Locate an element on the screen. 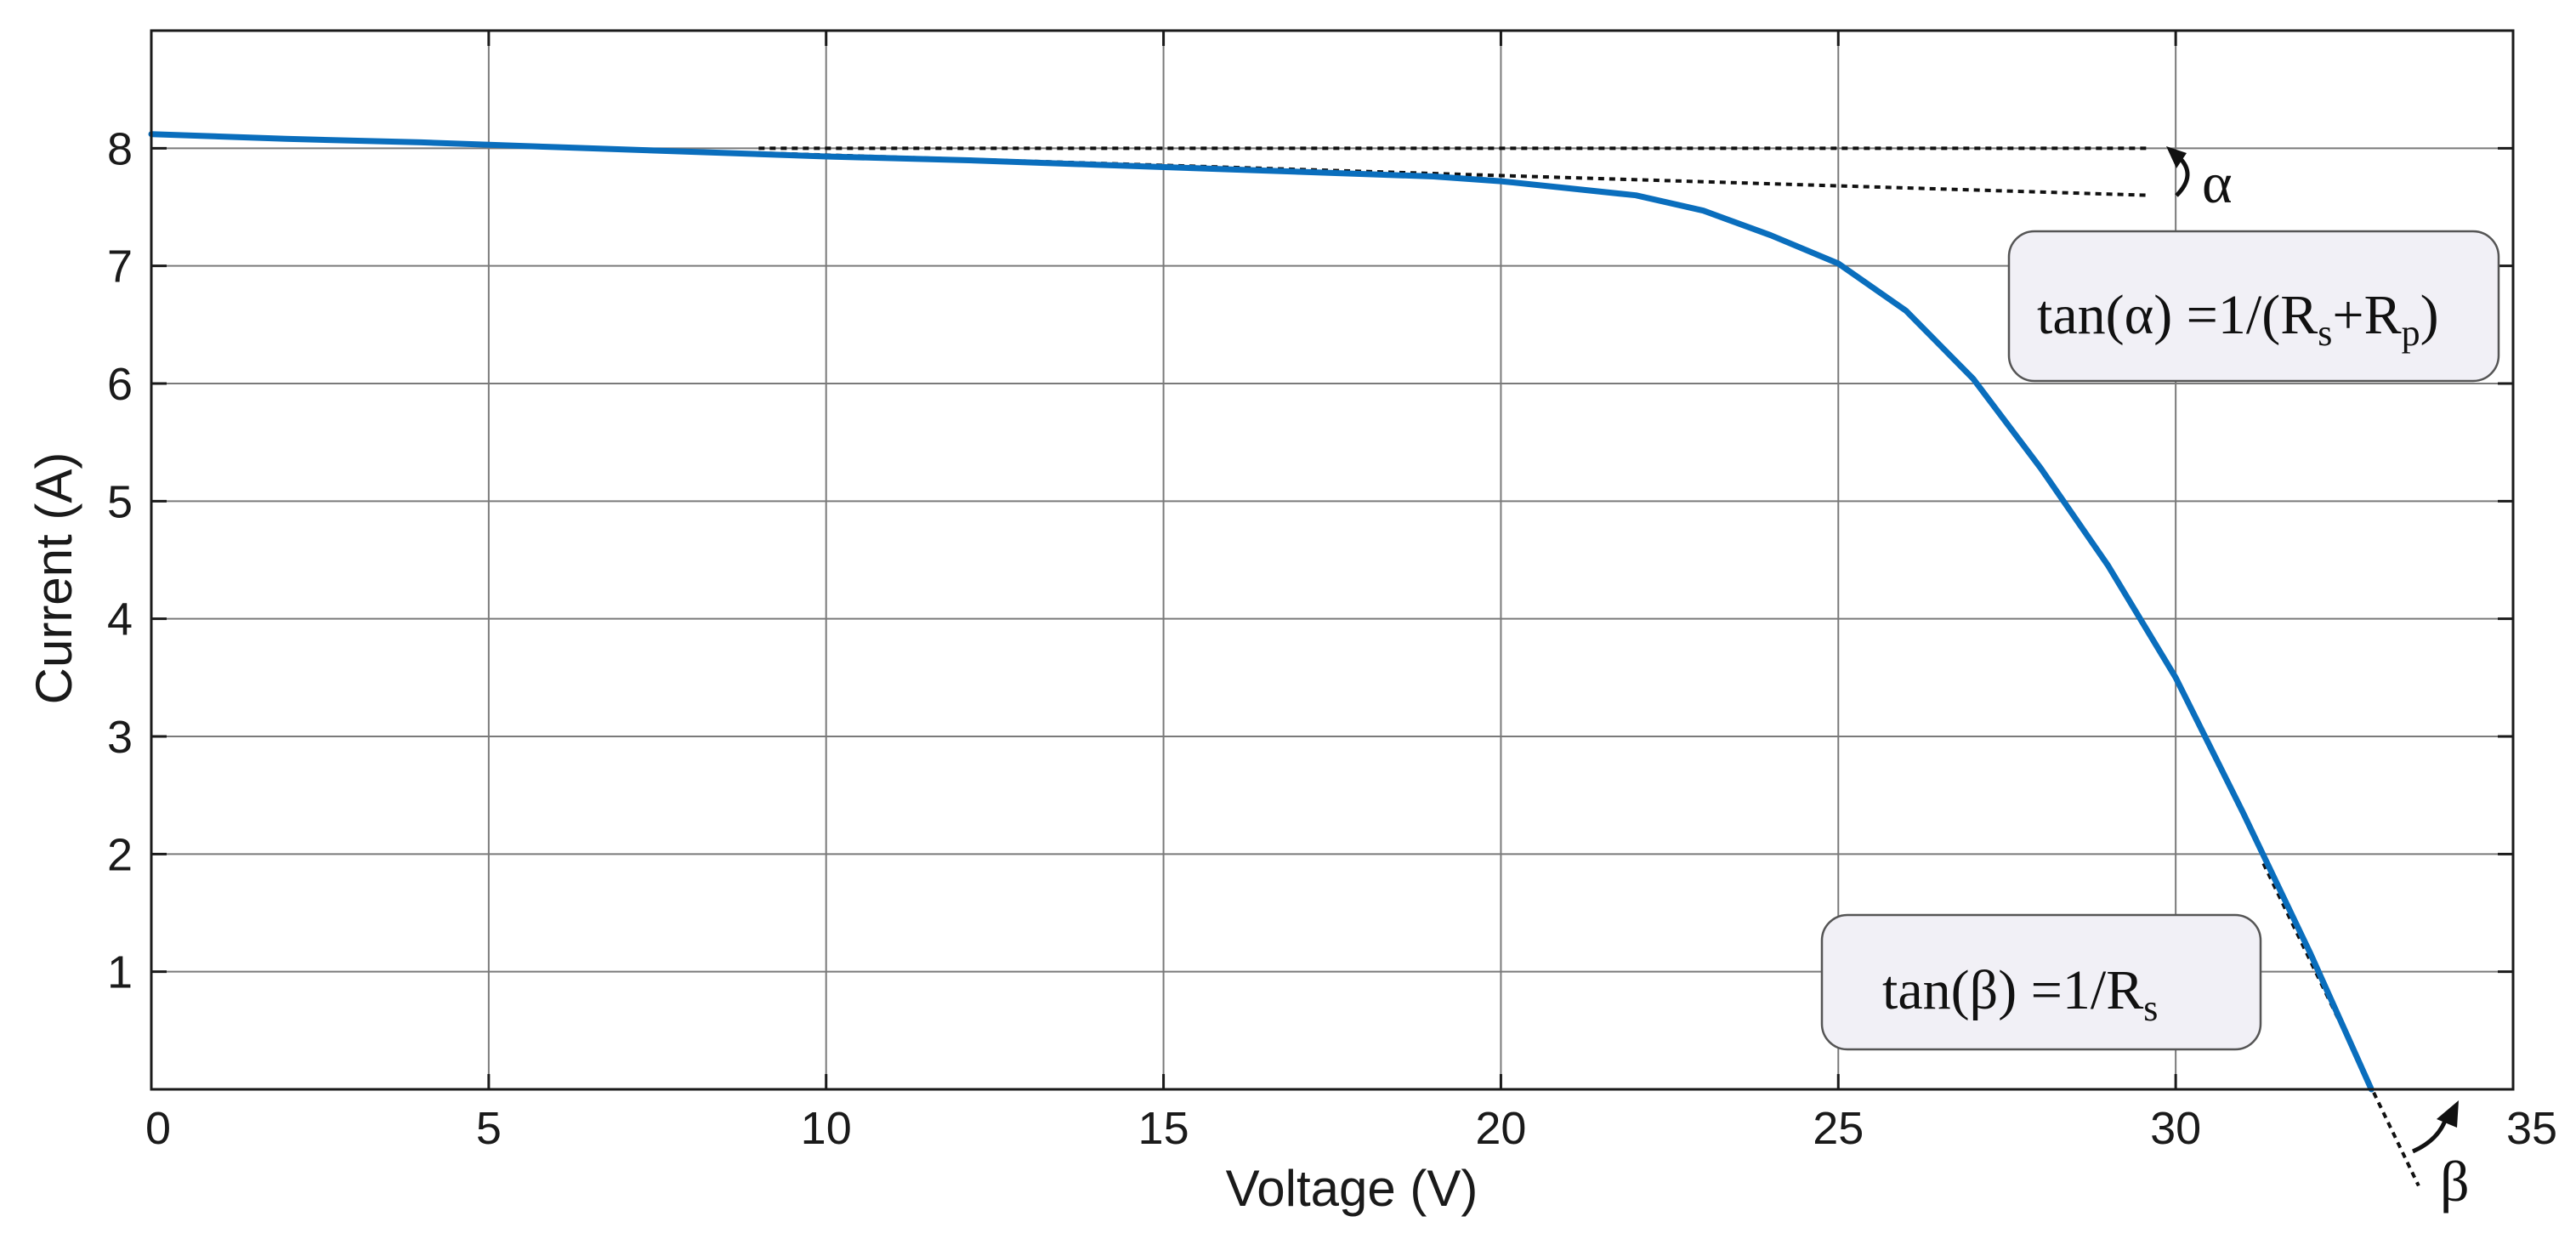 This screenshot has height=1239, width=2576. alpha-formula-box is located at coordinates (2254, 307).